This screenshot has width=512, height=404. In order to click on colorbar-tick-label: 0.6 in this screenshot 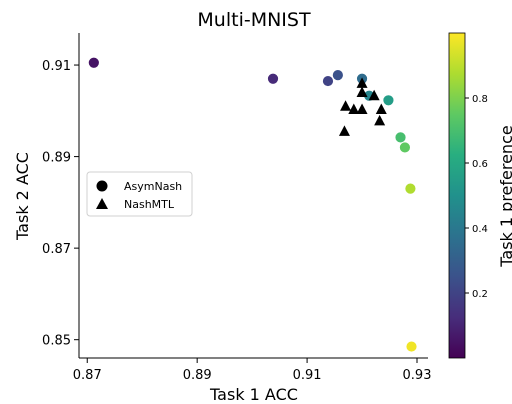, I will do `click(480, 164)`.